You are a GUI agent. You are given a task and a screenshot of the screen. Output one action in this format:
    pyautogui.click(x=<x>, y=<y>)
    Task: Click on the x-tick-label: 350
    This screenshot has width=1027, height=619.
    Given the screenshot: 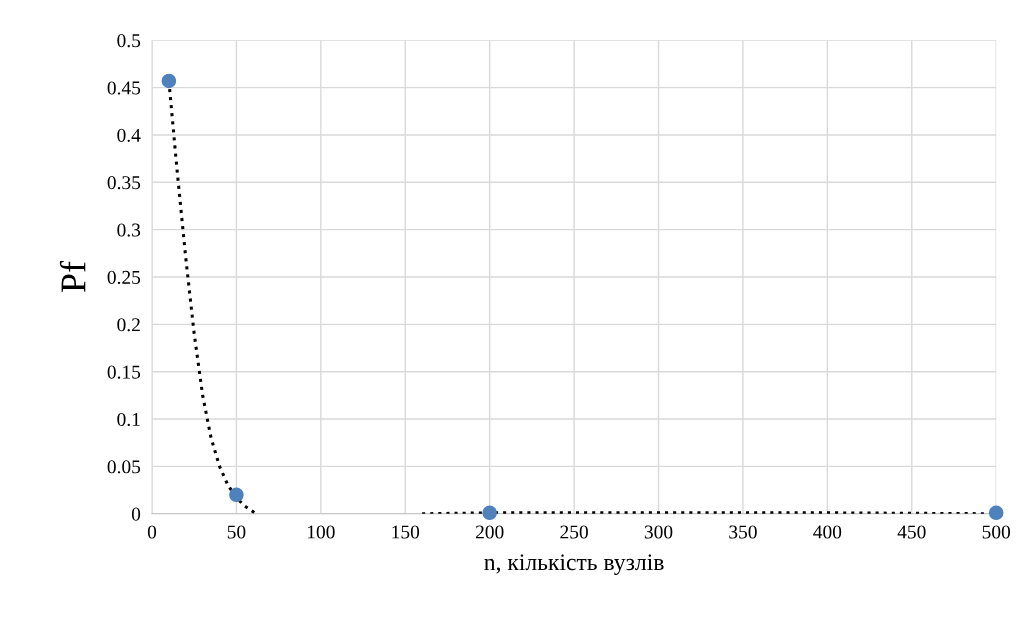 What is the action you would take?
    pyautogui.click(x=743, y=532)
    